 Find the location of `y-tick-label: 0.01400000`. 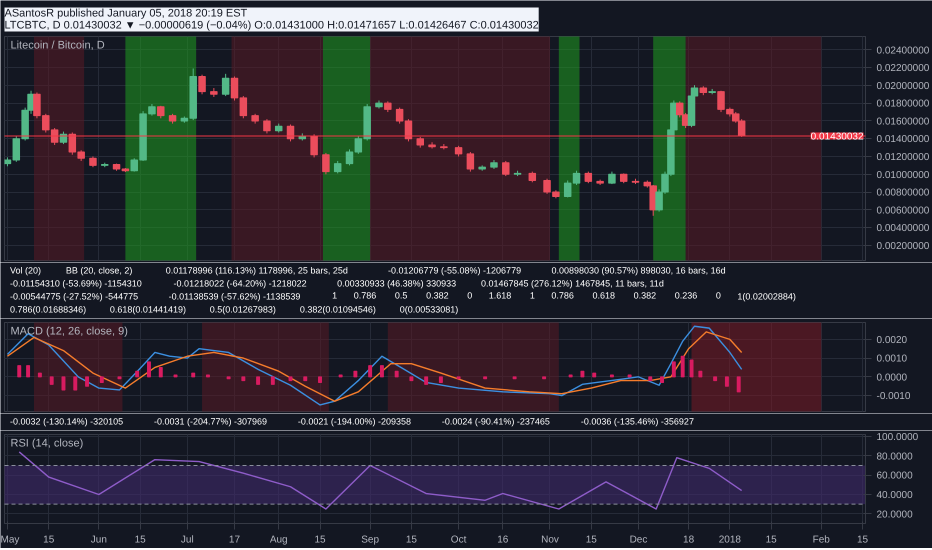

y-tick-label: 0.01400000 is located at coordinates (903, 140).